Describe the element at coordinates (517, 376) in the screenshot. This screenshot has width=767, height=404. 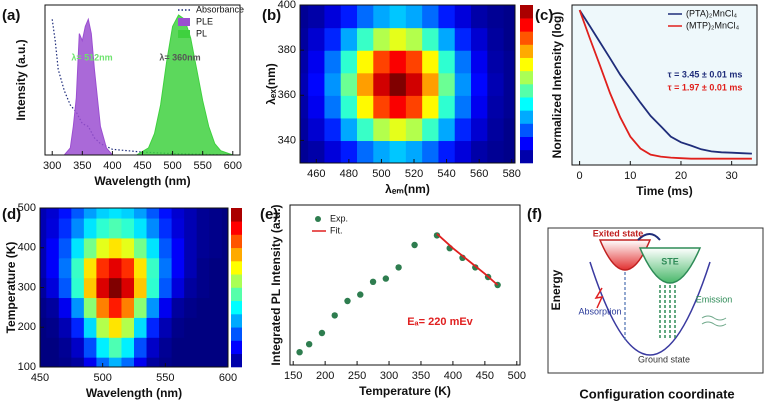
I see `x-tick-label: 500` at that location.